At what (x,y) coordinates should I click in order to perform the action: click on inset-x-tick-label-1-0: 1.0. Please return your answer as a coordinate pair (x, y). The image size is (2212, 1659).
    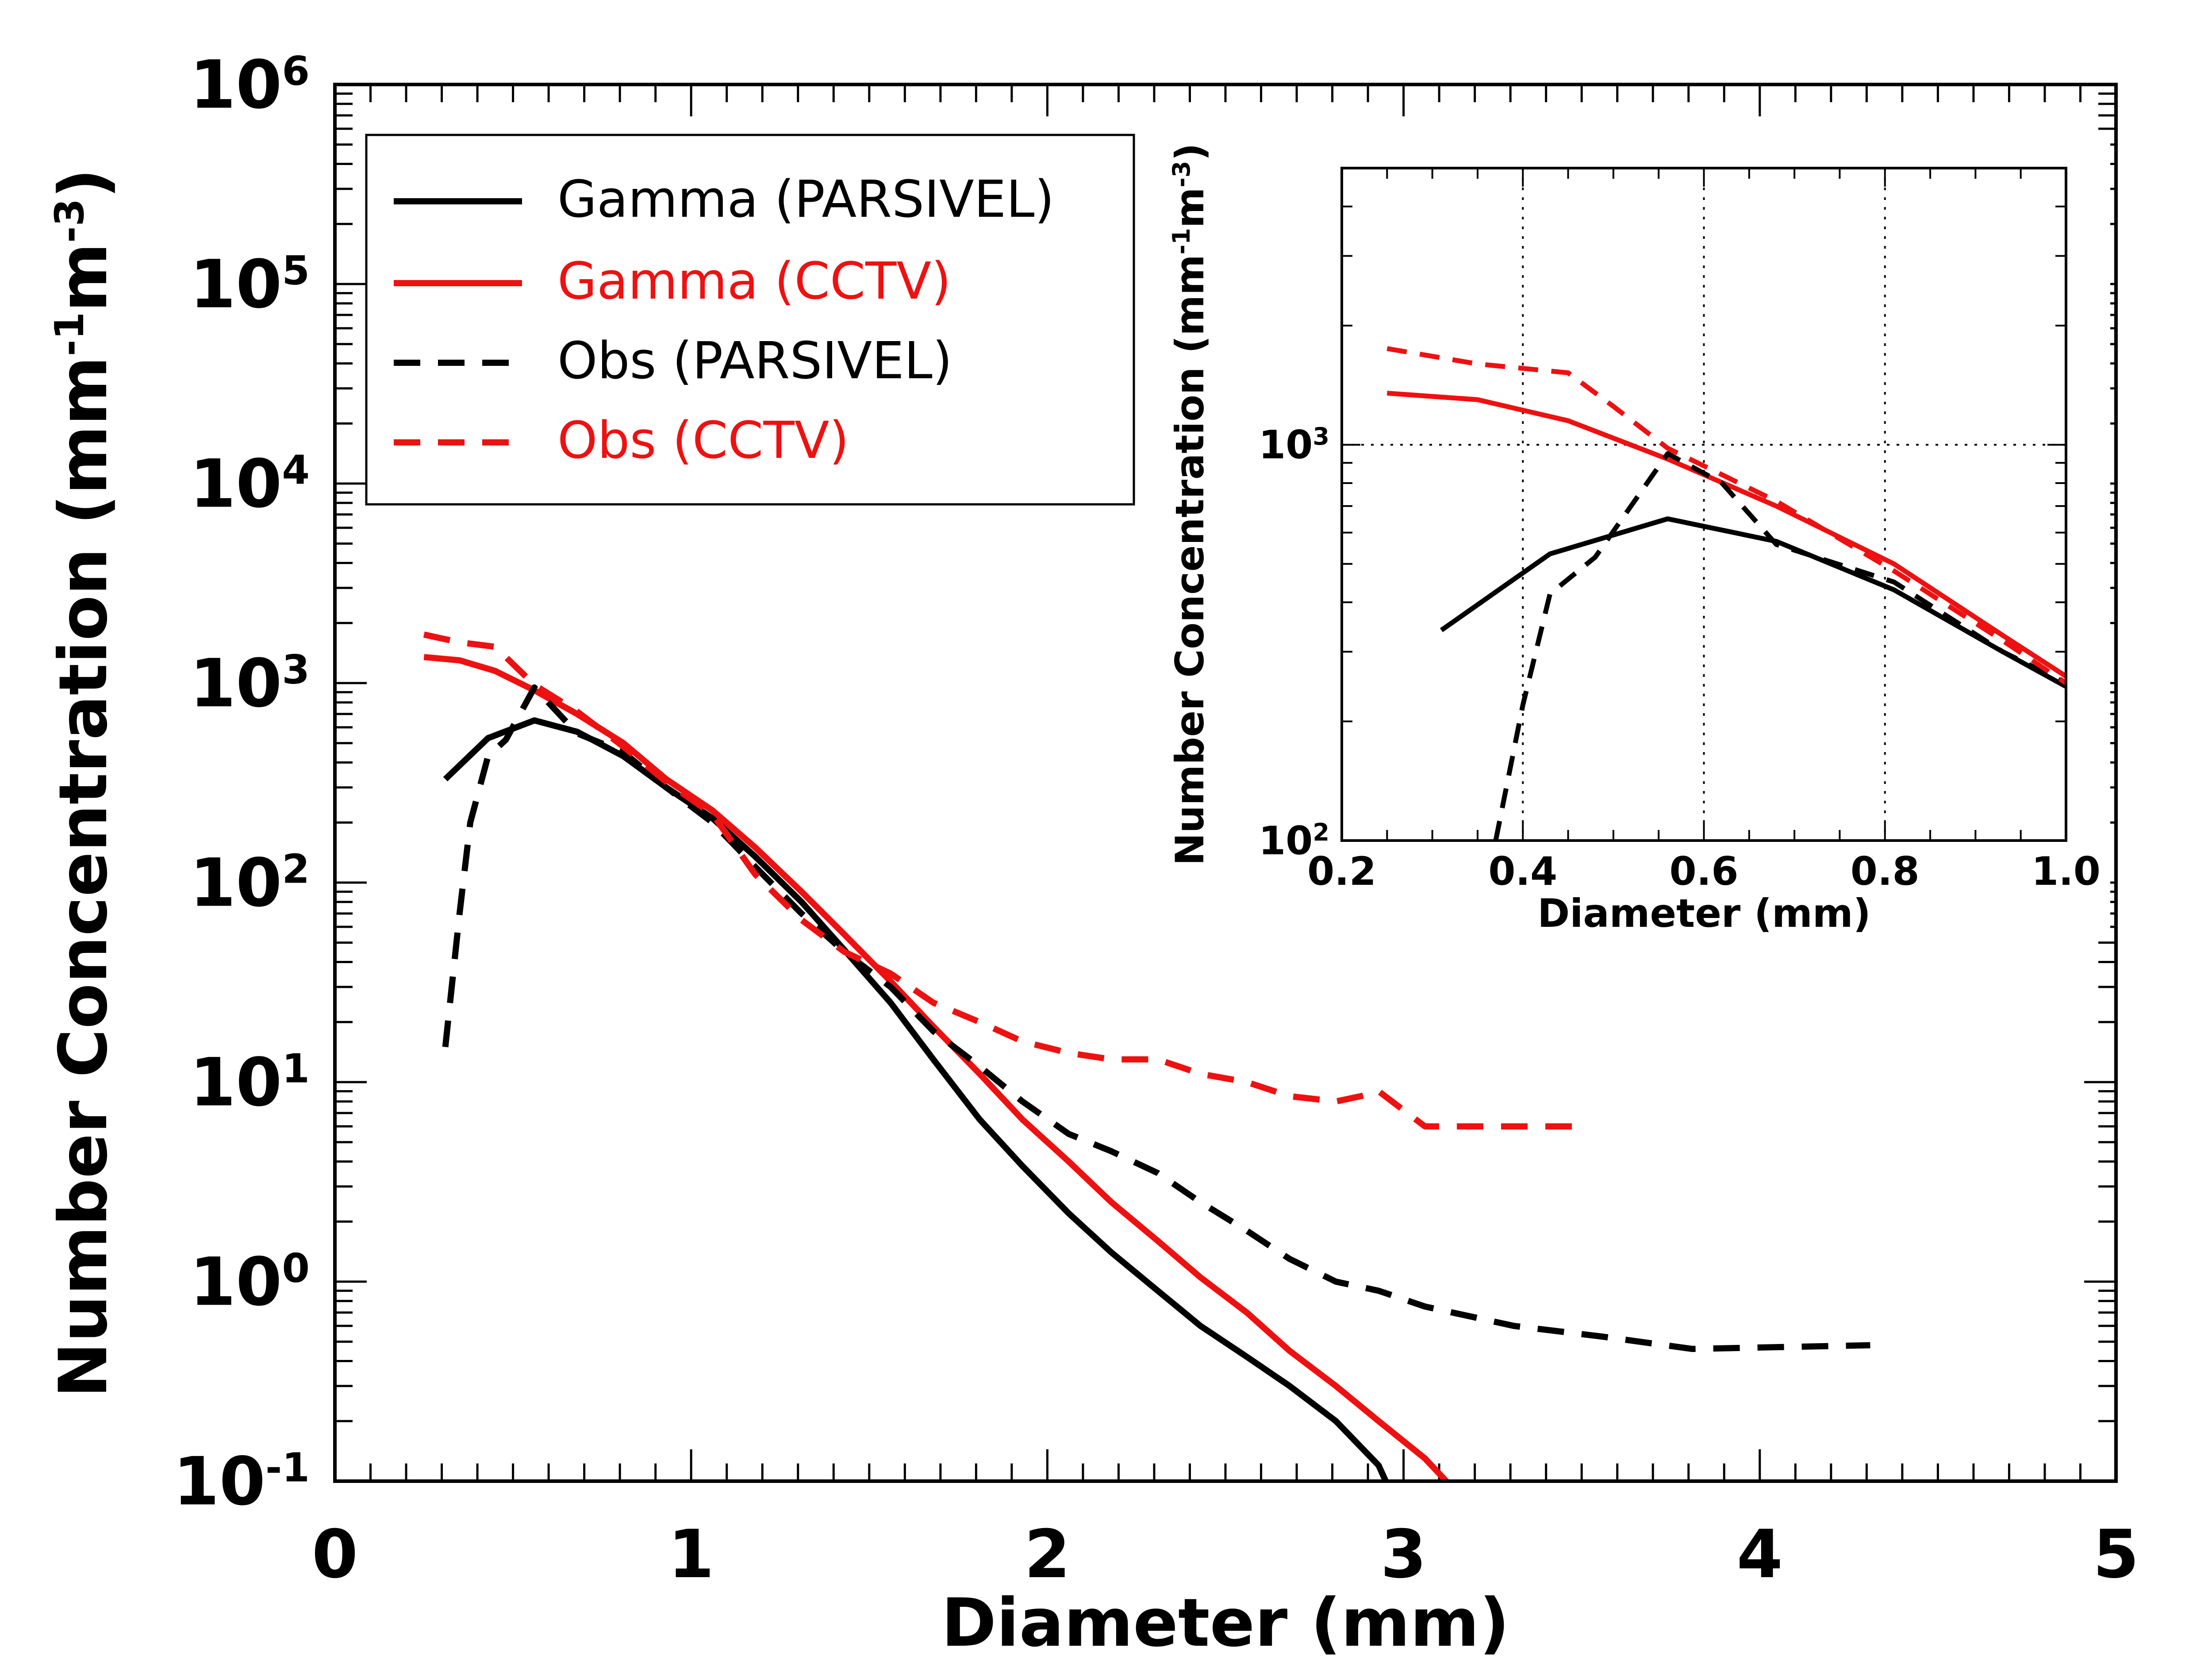
    Looking at the image, I should click on (2067, 872).